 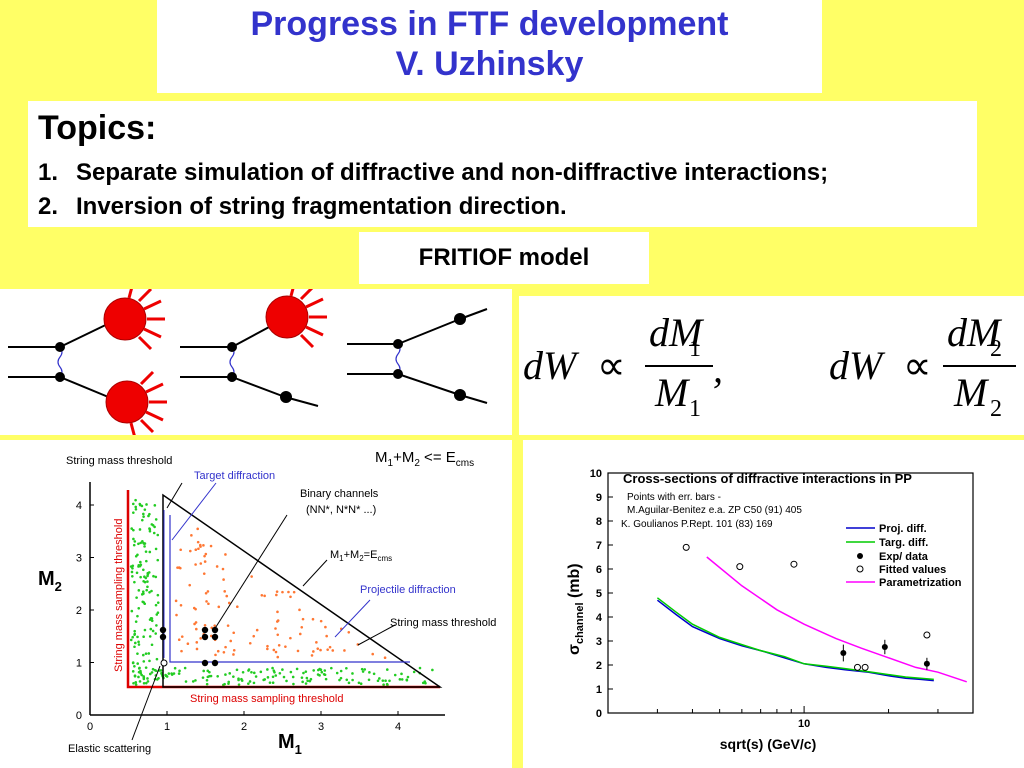 I want to click on formula-projectile: dW ∝ dM 1 M 1 ,, so click(x=623, y=366).